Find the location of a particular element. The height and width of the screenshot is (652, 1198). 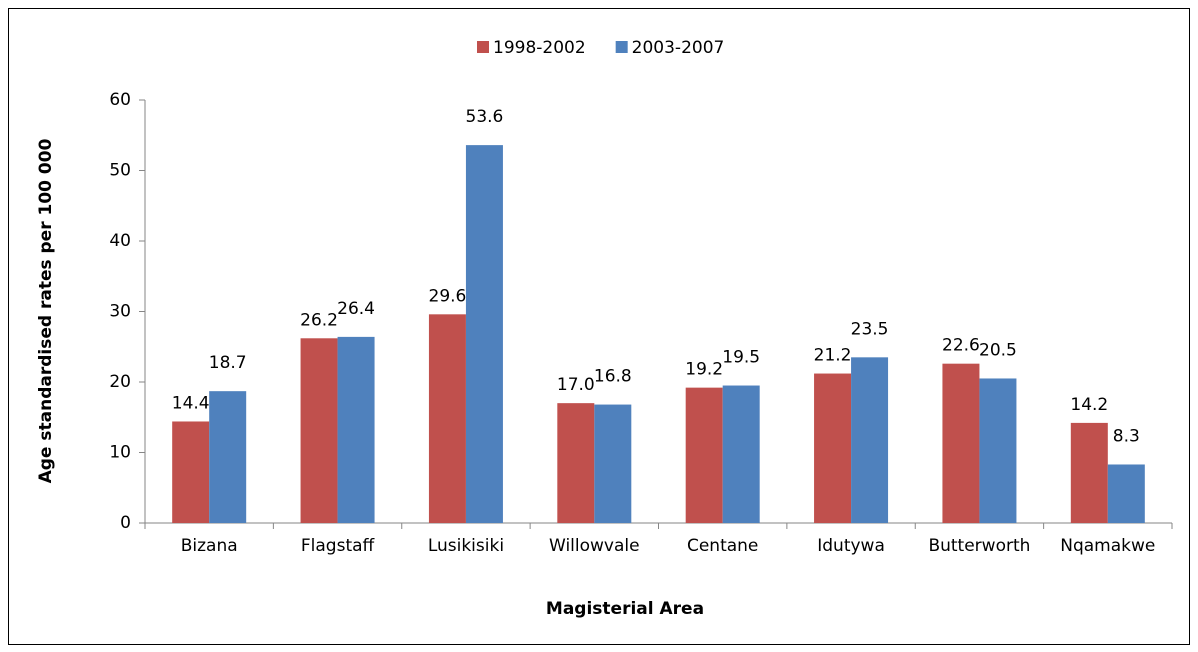

value-label: 26.4 is located at coordinates (356, 309).